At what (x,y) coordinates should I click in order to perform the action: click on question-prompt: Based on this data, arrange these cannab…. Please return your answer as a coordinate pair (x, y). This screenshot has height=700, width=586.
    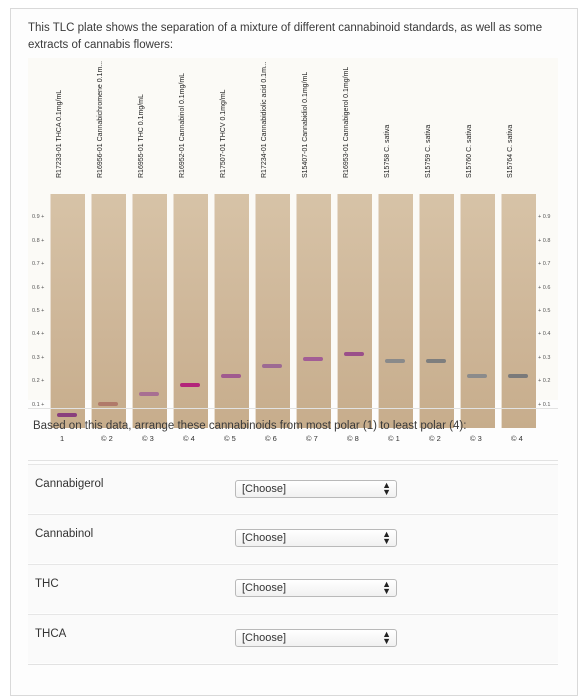
    Looking at the image, I should click on (250, 426).